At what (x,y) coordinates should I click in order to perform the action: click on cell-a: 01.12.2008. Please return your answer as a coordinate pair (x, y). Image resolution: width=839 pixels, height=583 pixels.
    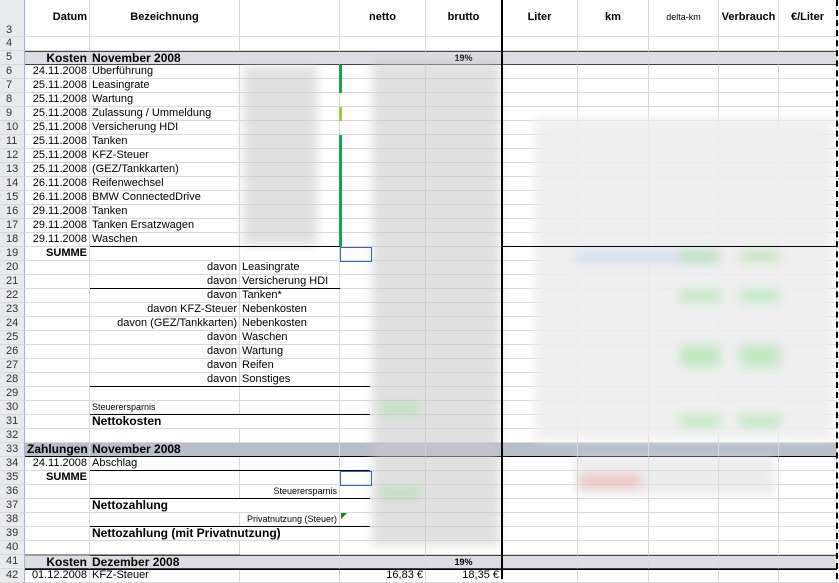
    Looking at the image, I should click on (57, 576).